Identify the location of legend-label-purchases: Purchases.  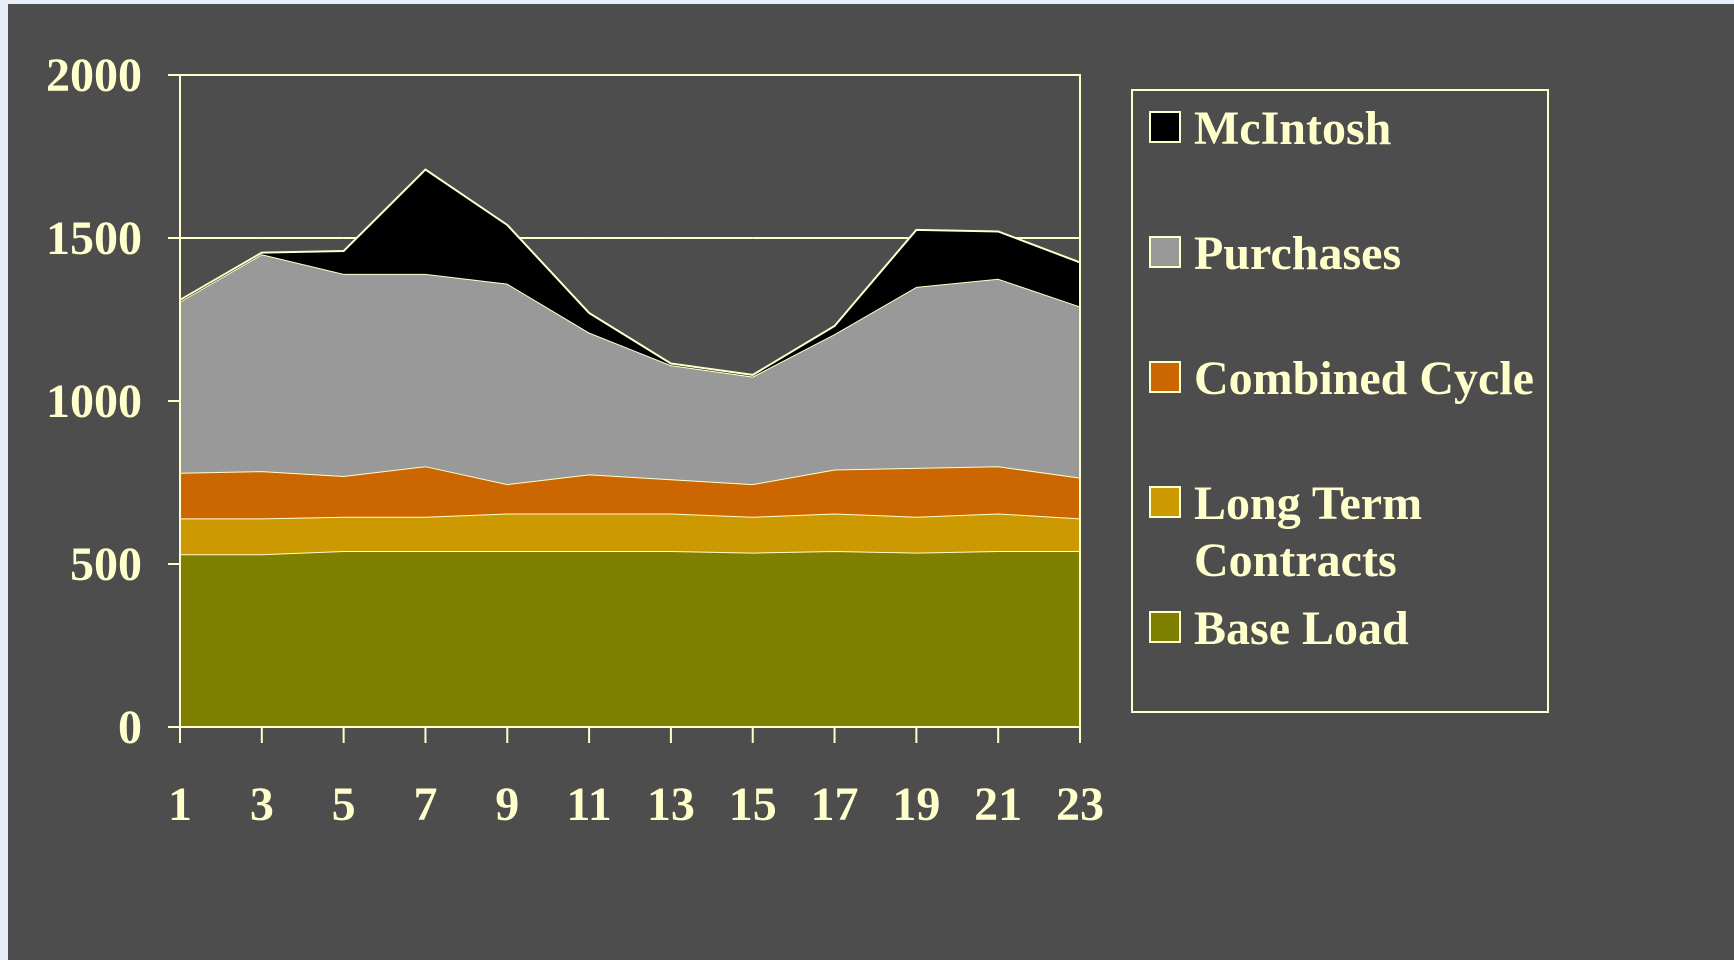
(1297, 253).